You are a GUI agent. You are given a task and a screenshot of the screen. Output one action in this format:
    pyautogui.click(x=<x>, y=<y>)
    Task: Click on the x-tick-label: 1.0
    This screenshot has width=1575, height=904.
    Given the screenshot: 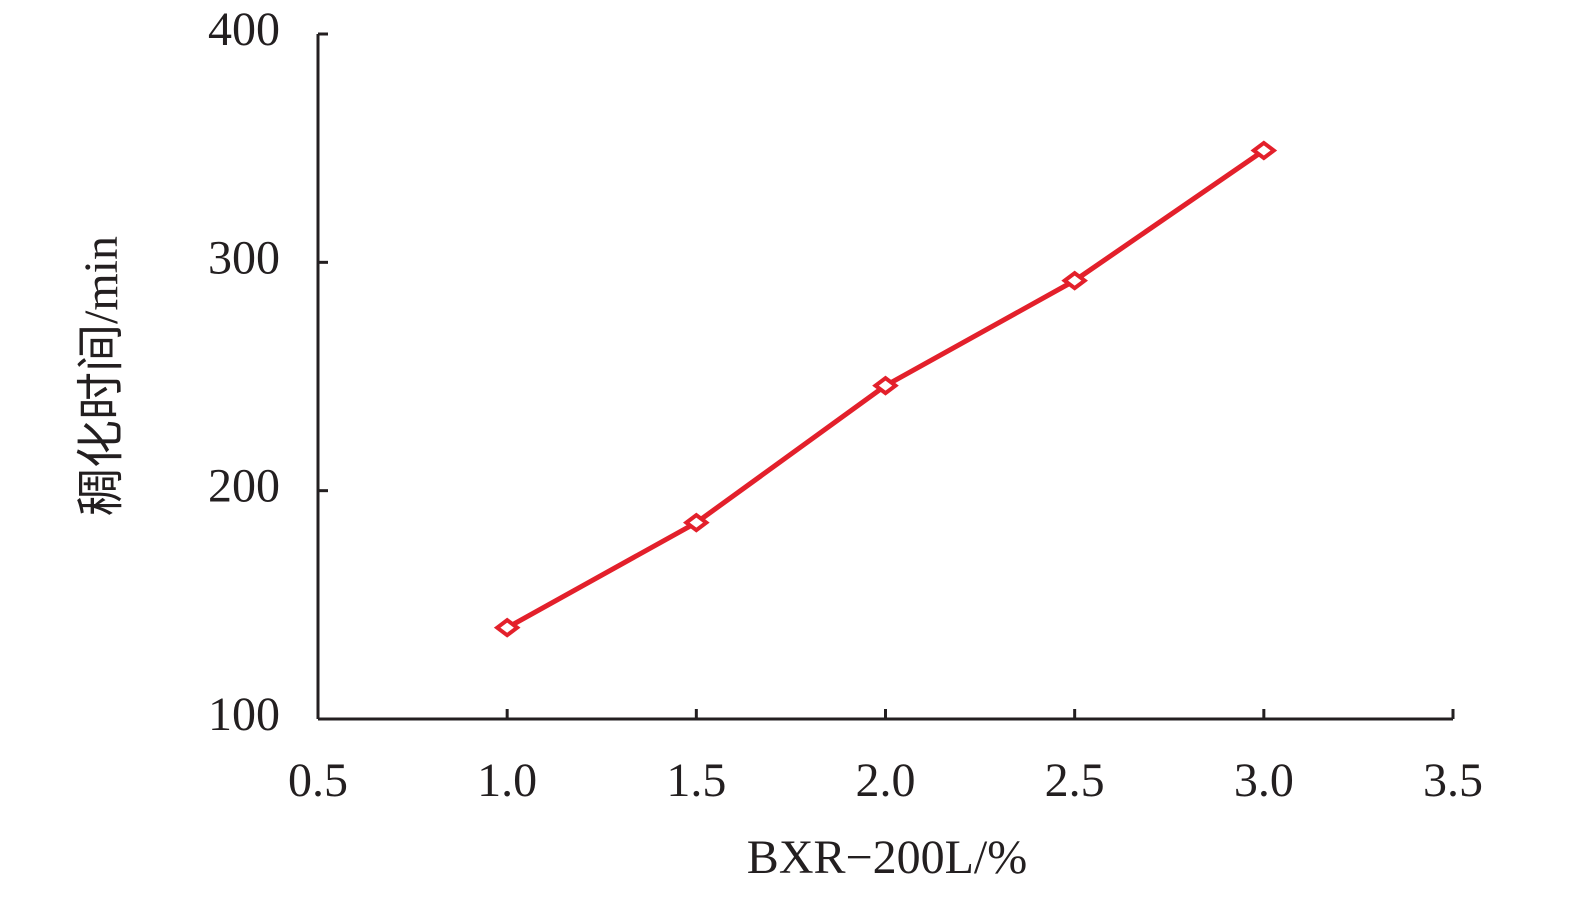 What is the action you would take?
    pyautogui.click(x=507, y=780)
    